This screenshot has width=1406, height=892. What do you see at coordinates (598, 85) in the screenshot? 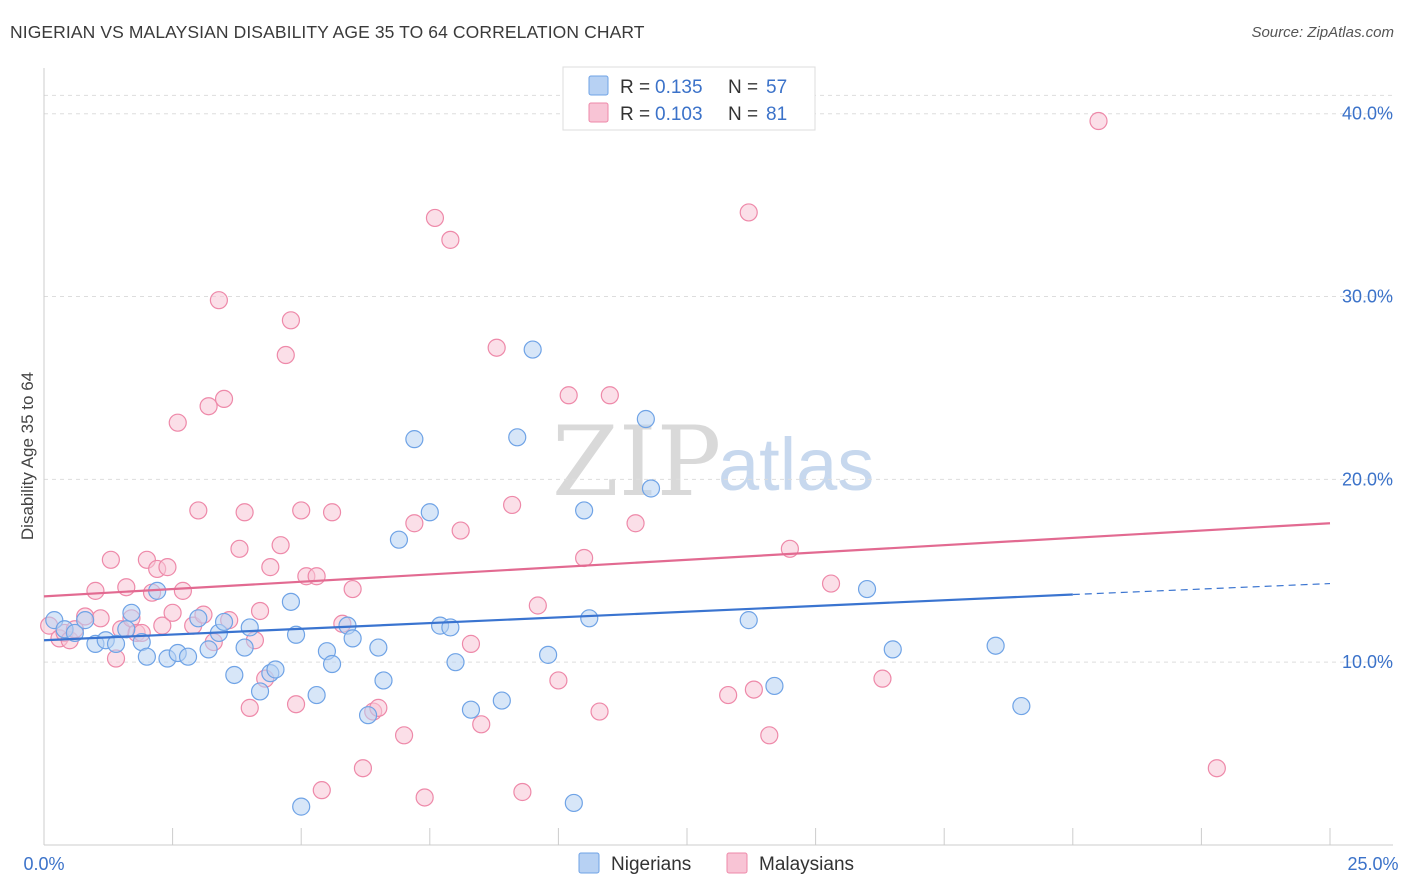
I see `legend-swatch-nigerians` at bounding box center [598, 85].